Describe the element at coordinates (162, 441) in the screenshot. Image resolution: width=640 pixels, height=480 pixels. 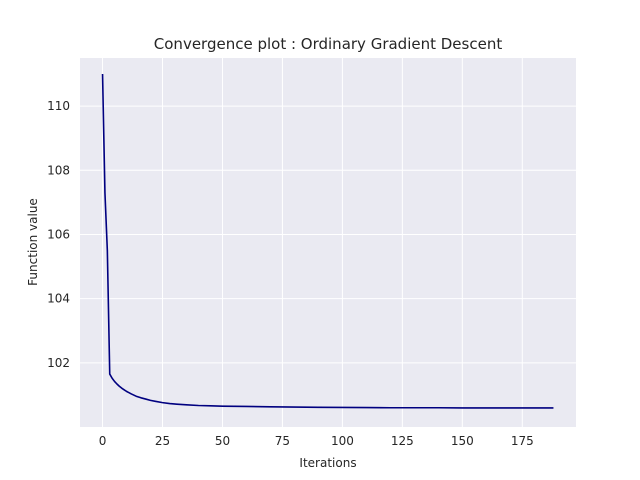
I see `x-tick-label: 25` at that location.